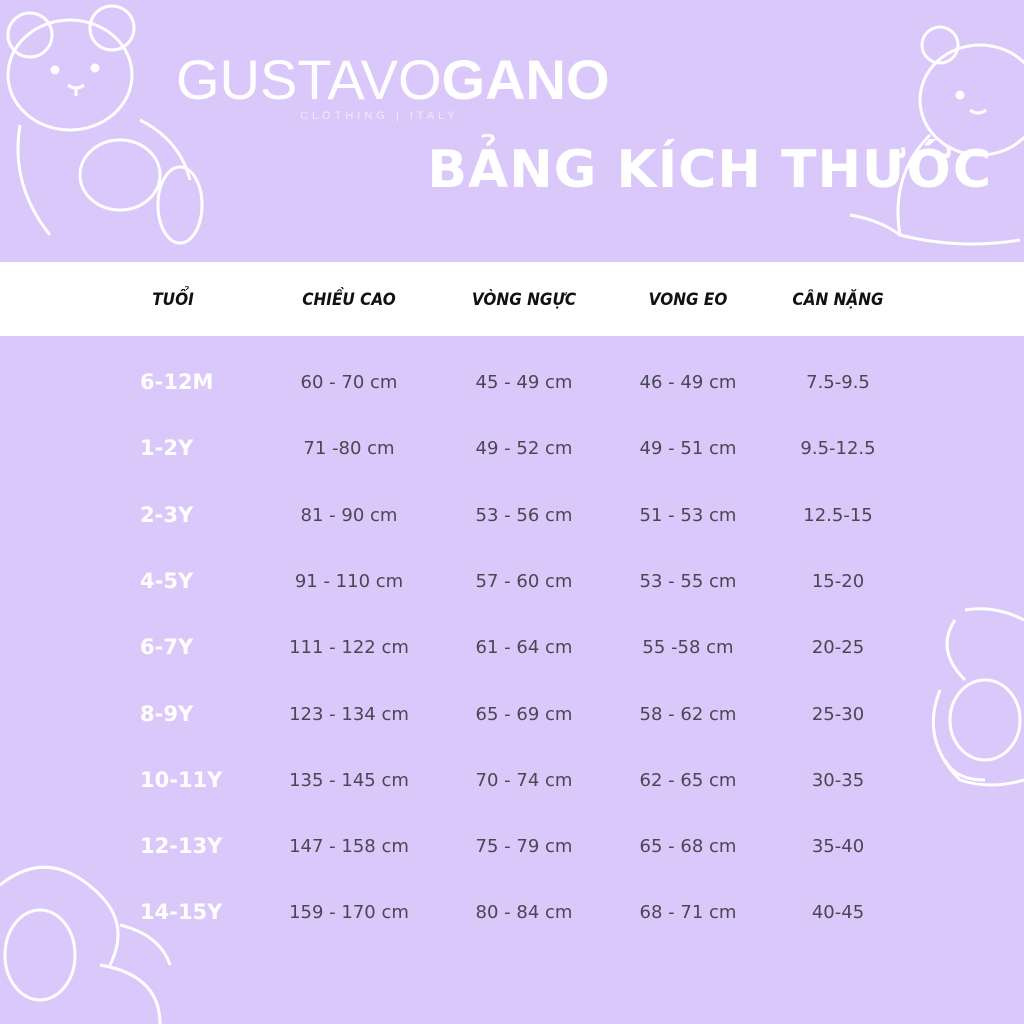 This screenshot has height=1024, width=1024. What do you see at coordinates (524, 714) in the screenshot?
I see `chest-cell: 65 - 69 cm` at bounding box center [524, 714].